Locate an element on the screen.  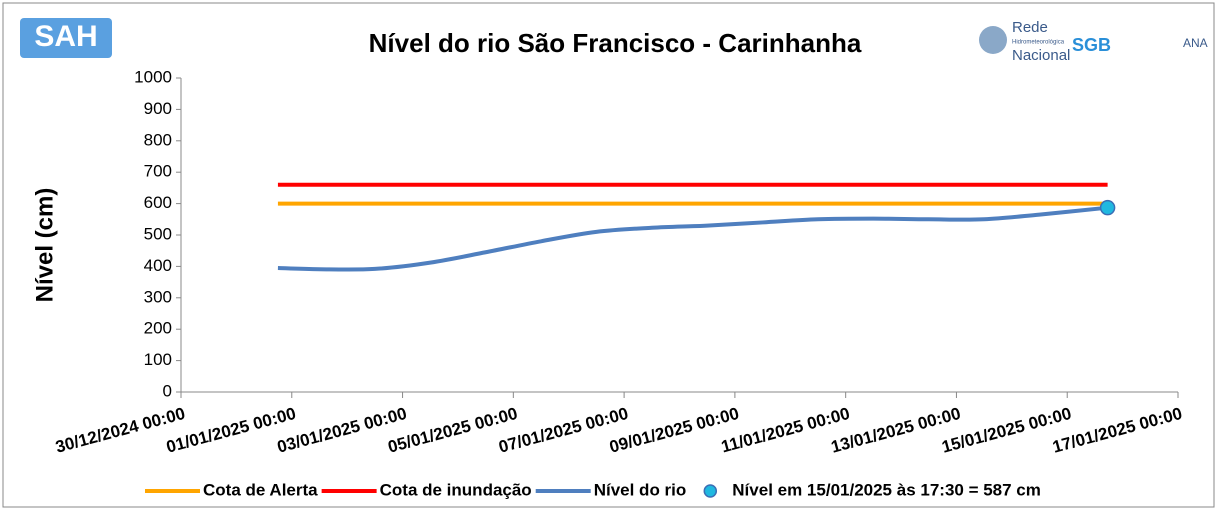
logo-text: SGB is located at coordinates (1091, 45).